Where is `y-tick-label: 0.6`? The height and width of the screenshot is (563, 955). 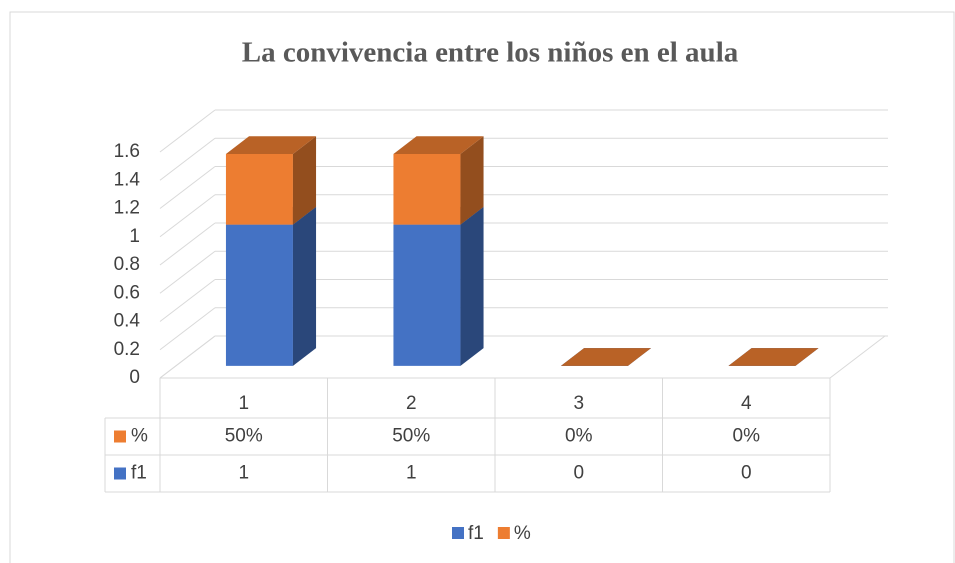
y-tick-label: 0.6 is located at coordinates (127, 292).